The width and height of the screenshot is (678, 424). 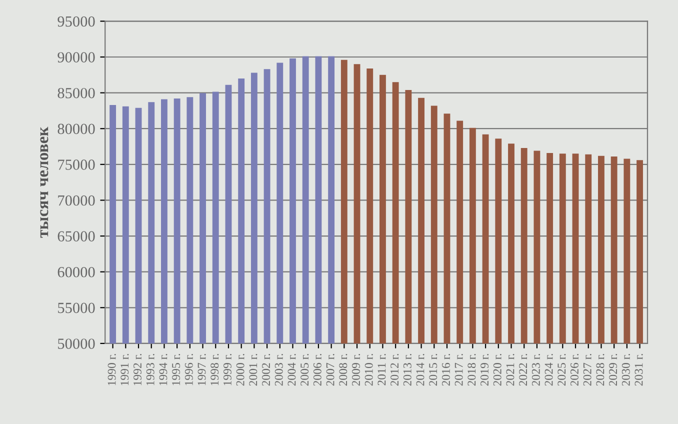 I want to click on x-tick-label: 2029 г., so click(x=613, y=370).